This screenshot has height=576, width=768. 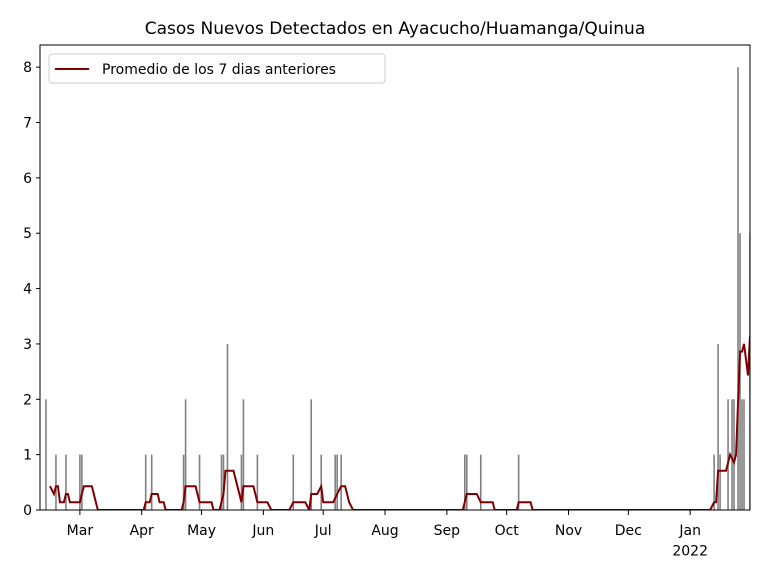 I want to click on y-tick-label: 0, so click(x=27, y=511).